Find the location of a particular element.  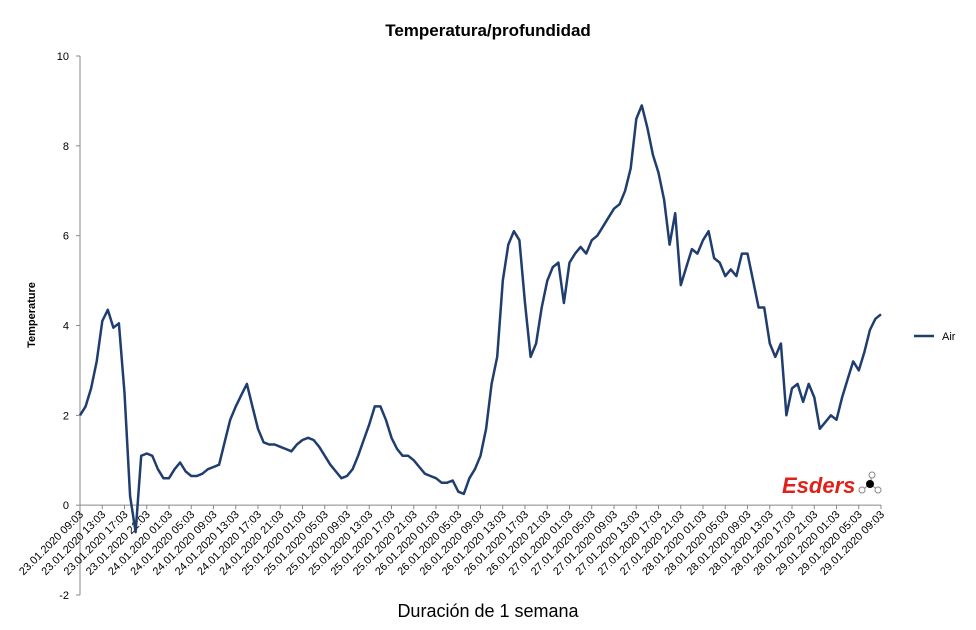

y-tick-label: 8 is located at coordinates (66, 147).